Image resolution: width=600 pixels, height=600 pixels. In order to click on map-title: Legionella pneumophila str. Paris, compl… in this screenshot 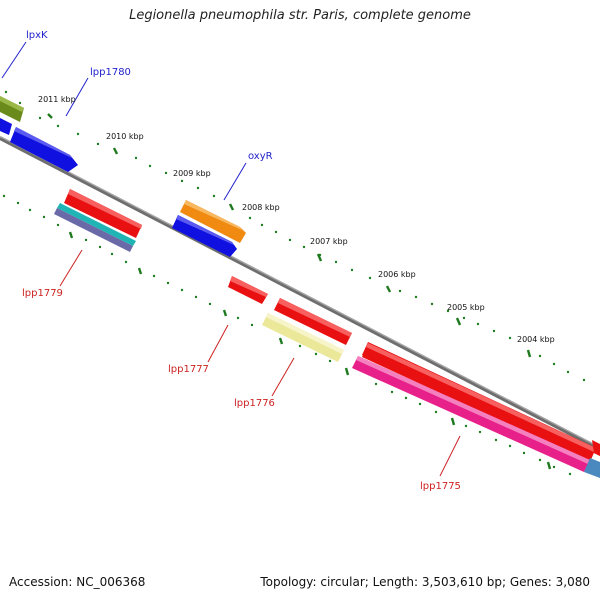, I will do `click(300, 15)`.